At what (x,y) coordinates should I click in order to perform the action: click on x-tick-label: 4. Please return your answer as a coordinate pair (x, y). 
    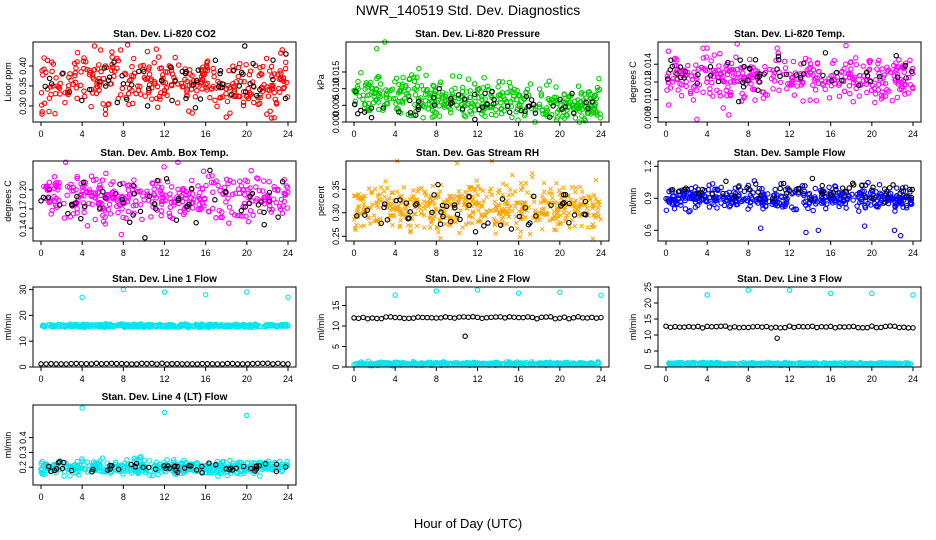
    Looking at the image, I should click on (707, 134).